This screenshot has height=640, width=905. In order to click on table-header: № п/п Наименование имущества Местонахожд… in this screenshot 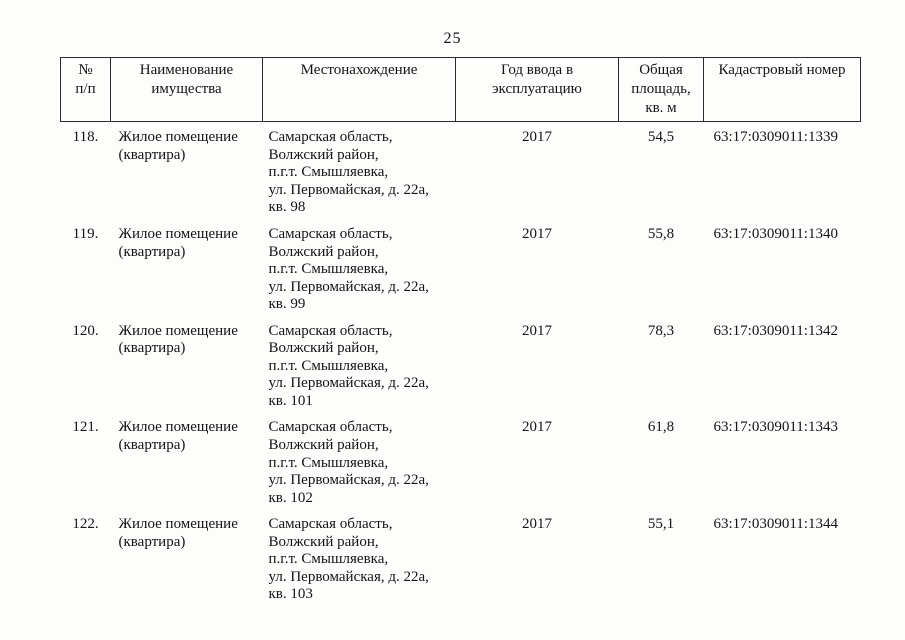, I will do `click(460, 89)`.